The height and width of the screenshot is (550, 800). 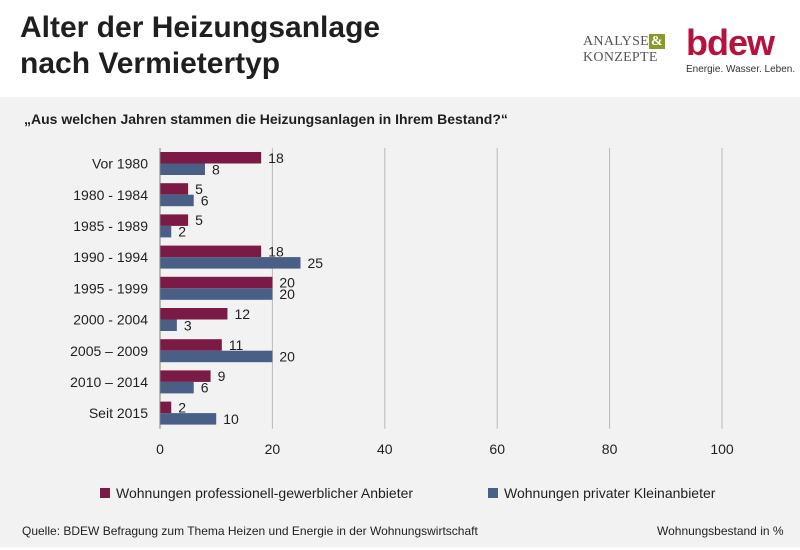 What do you see at coordinates (160, 449) in the screenshot?
I see `x-tick-label: 0` at bounding box center [160, 449].